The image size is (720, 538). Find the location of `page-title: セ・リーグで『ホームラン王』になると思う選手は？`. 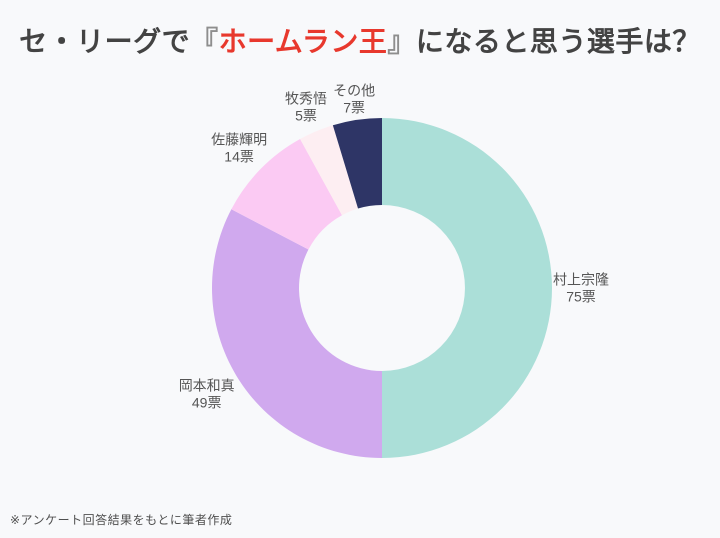

page-title: セ・リーグで『ホームラン王』になると思う選手は？ is located at coordinates (360, 40).